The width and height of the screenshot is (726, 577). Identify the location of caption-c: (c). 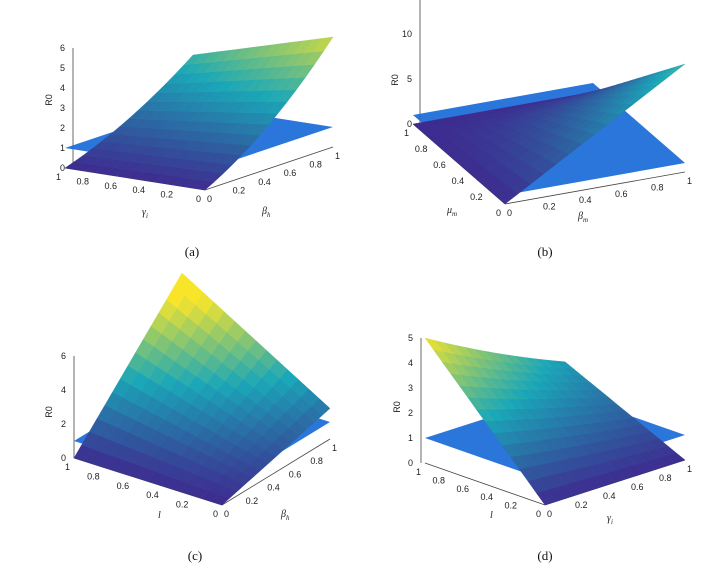
(195, 555).